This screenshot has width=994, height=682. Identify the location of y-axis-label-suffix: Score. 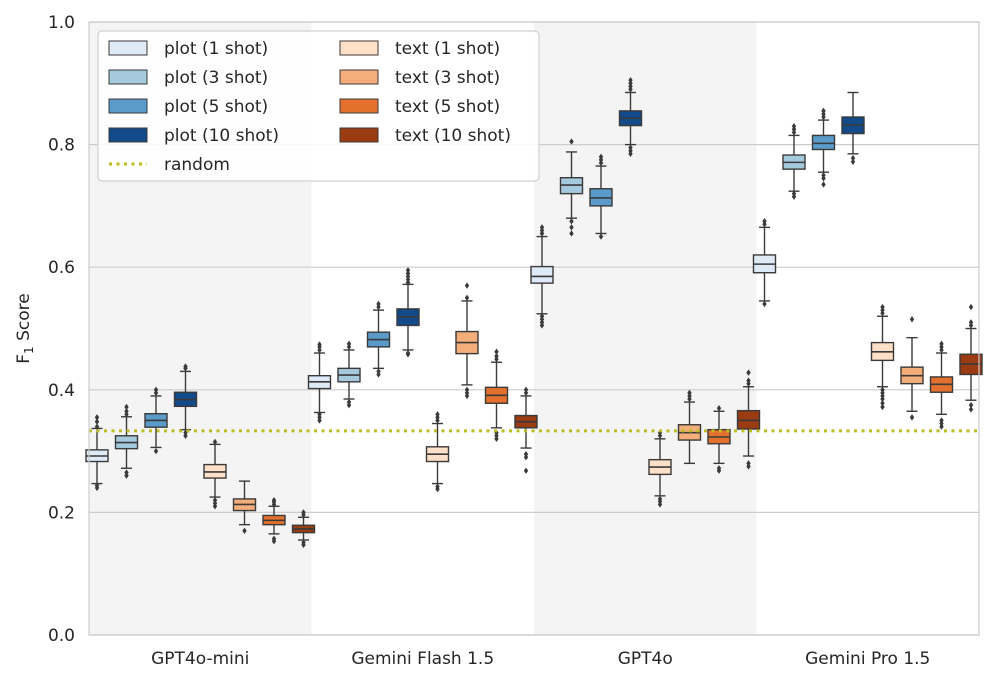
(24, 319).